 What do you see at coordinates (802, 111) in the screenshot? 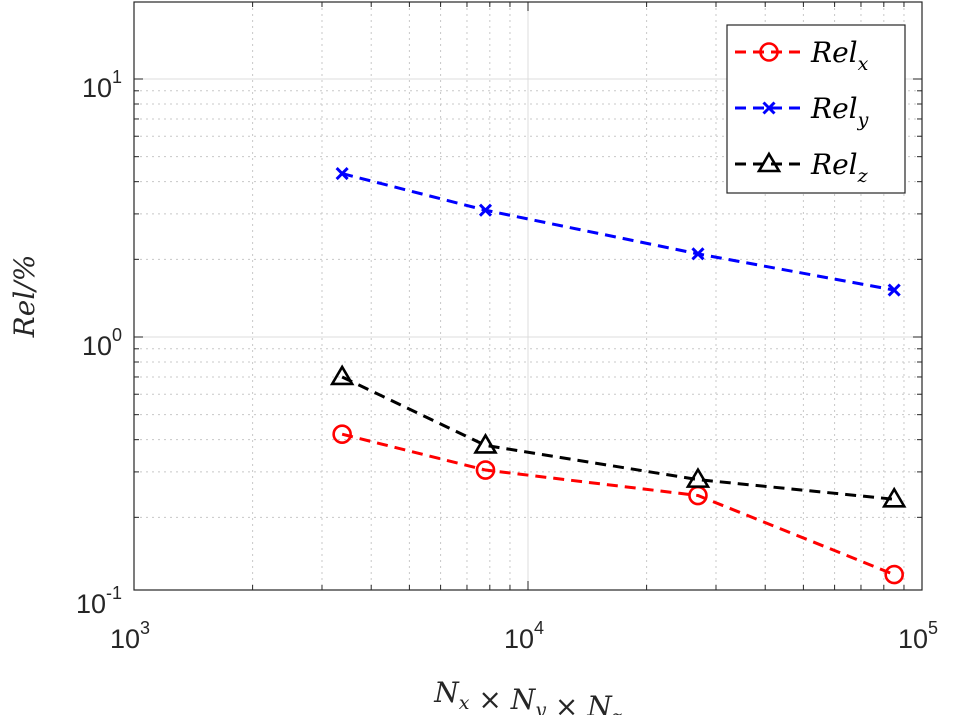
I see `legend-item: Rely` at bounding box center [802, 111].